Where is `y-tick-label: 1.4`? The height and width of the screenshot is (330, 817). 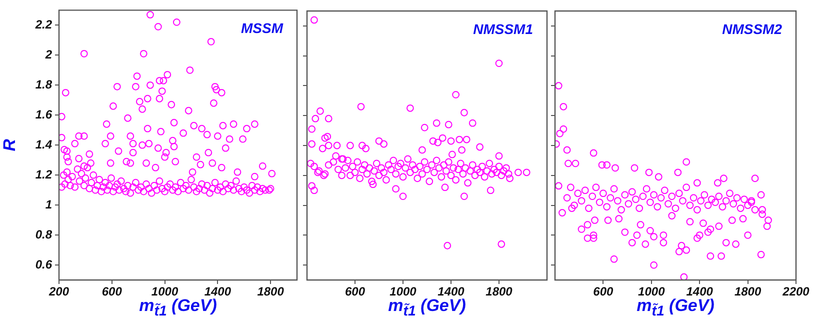
y-tick-label: 1.4 is located at coordinates (43, 144).